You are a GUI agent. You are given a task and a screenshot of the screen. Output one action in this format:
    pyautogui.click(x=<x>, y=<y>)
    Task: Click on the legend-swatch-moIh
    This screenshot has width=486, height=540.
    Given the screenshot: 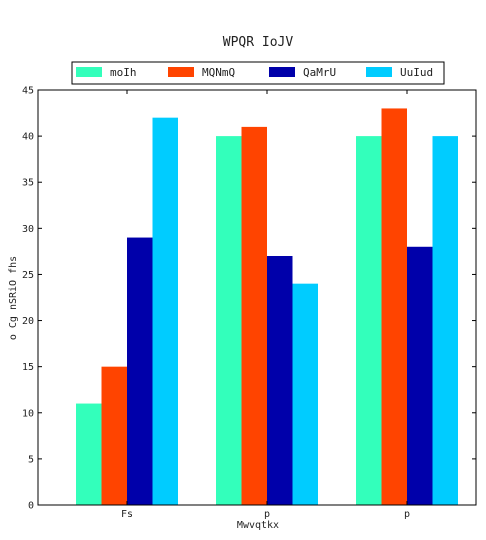 What is the action you would take?
    pyautogui.click(x=89, y=72)
    